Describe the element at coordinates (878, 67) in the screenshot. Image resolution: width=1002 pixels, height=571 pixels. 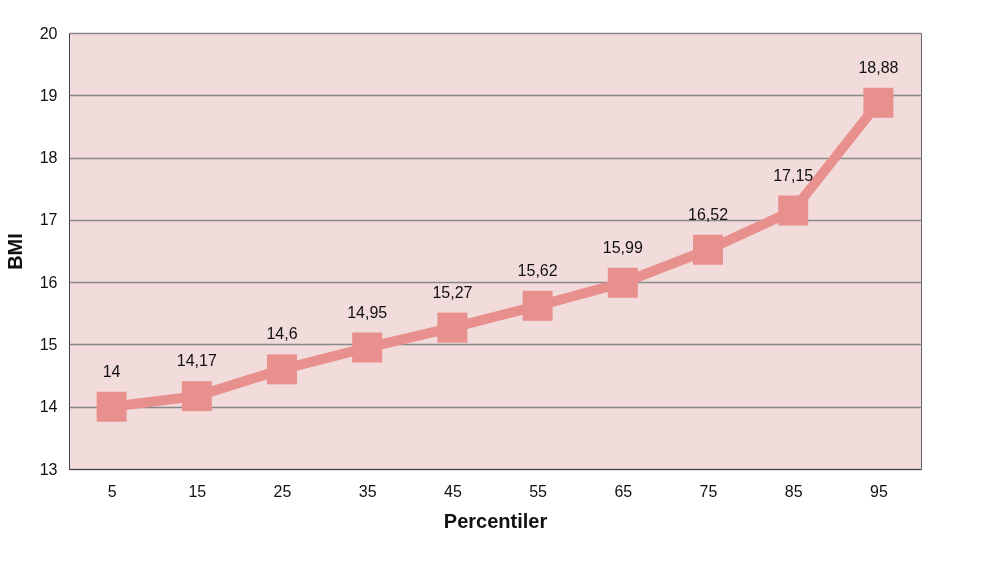
I see `text: 18,88` at that location.